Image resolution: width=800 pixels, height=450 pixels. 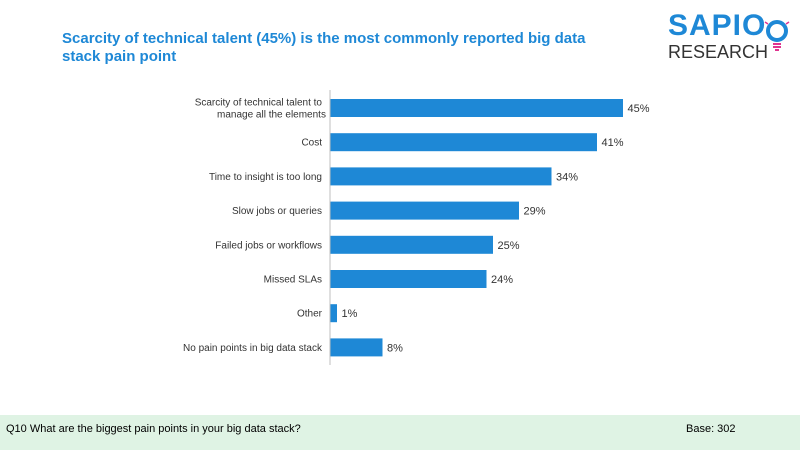 I want to click on data-label: 34%, so click(x=567, y=177).